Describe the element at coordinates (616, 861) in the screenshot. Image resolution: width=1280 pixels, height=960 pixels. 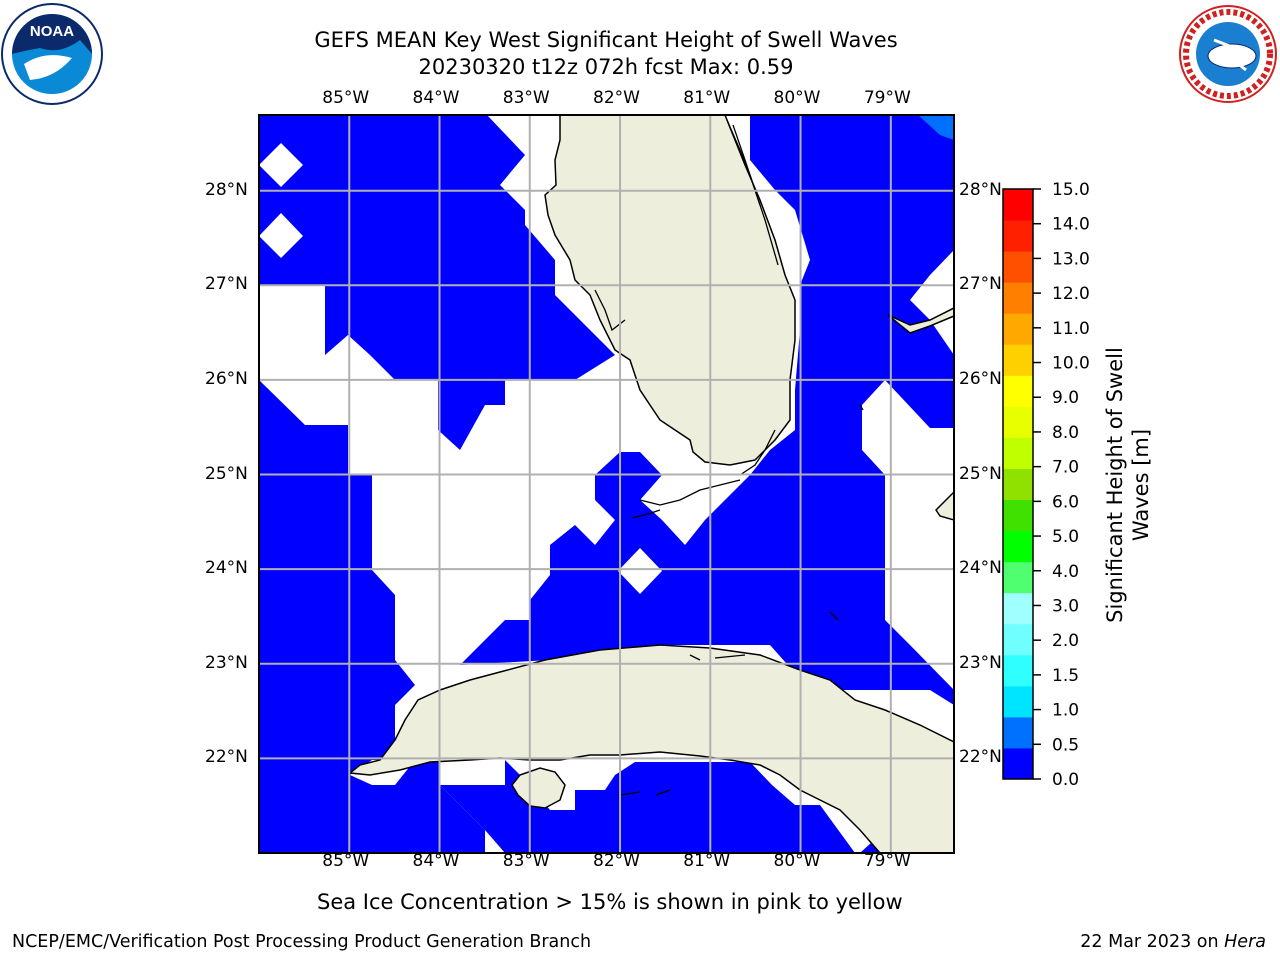
I see `lon-tick-bottom: 82°W` at that location.